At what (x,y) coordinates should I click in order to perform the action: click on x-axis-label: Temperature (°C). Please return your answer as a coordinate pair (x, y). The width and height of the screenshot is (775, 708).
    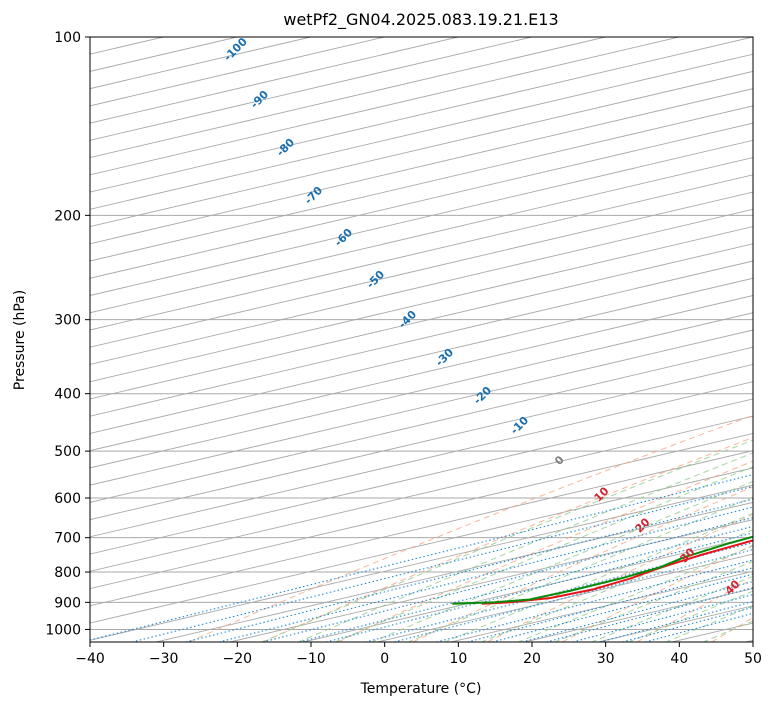
    Looking at the image, I should click on (421, 689).